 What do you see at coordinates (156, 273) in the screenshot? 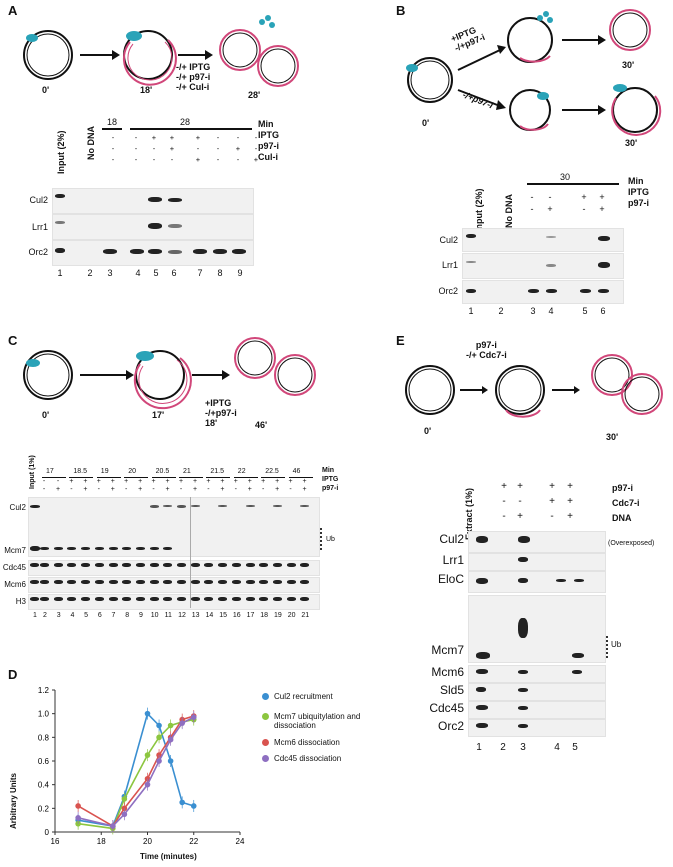
I see `a-lane-number: 5` at bounding box center [156, 273].